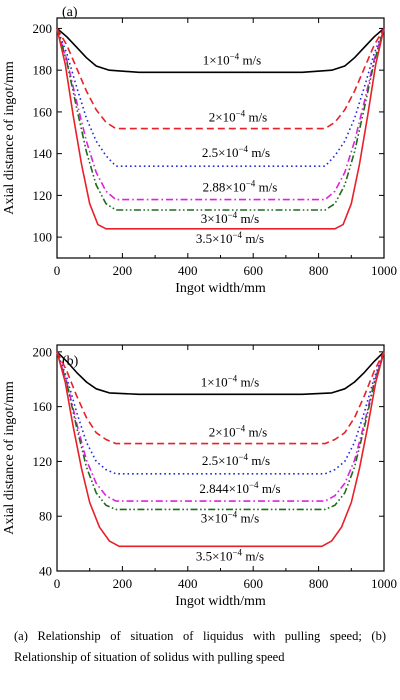  Describe the element at coordinates (70, 12) in the screenshot. I see `panel-label: (a)` at that location.